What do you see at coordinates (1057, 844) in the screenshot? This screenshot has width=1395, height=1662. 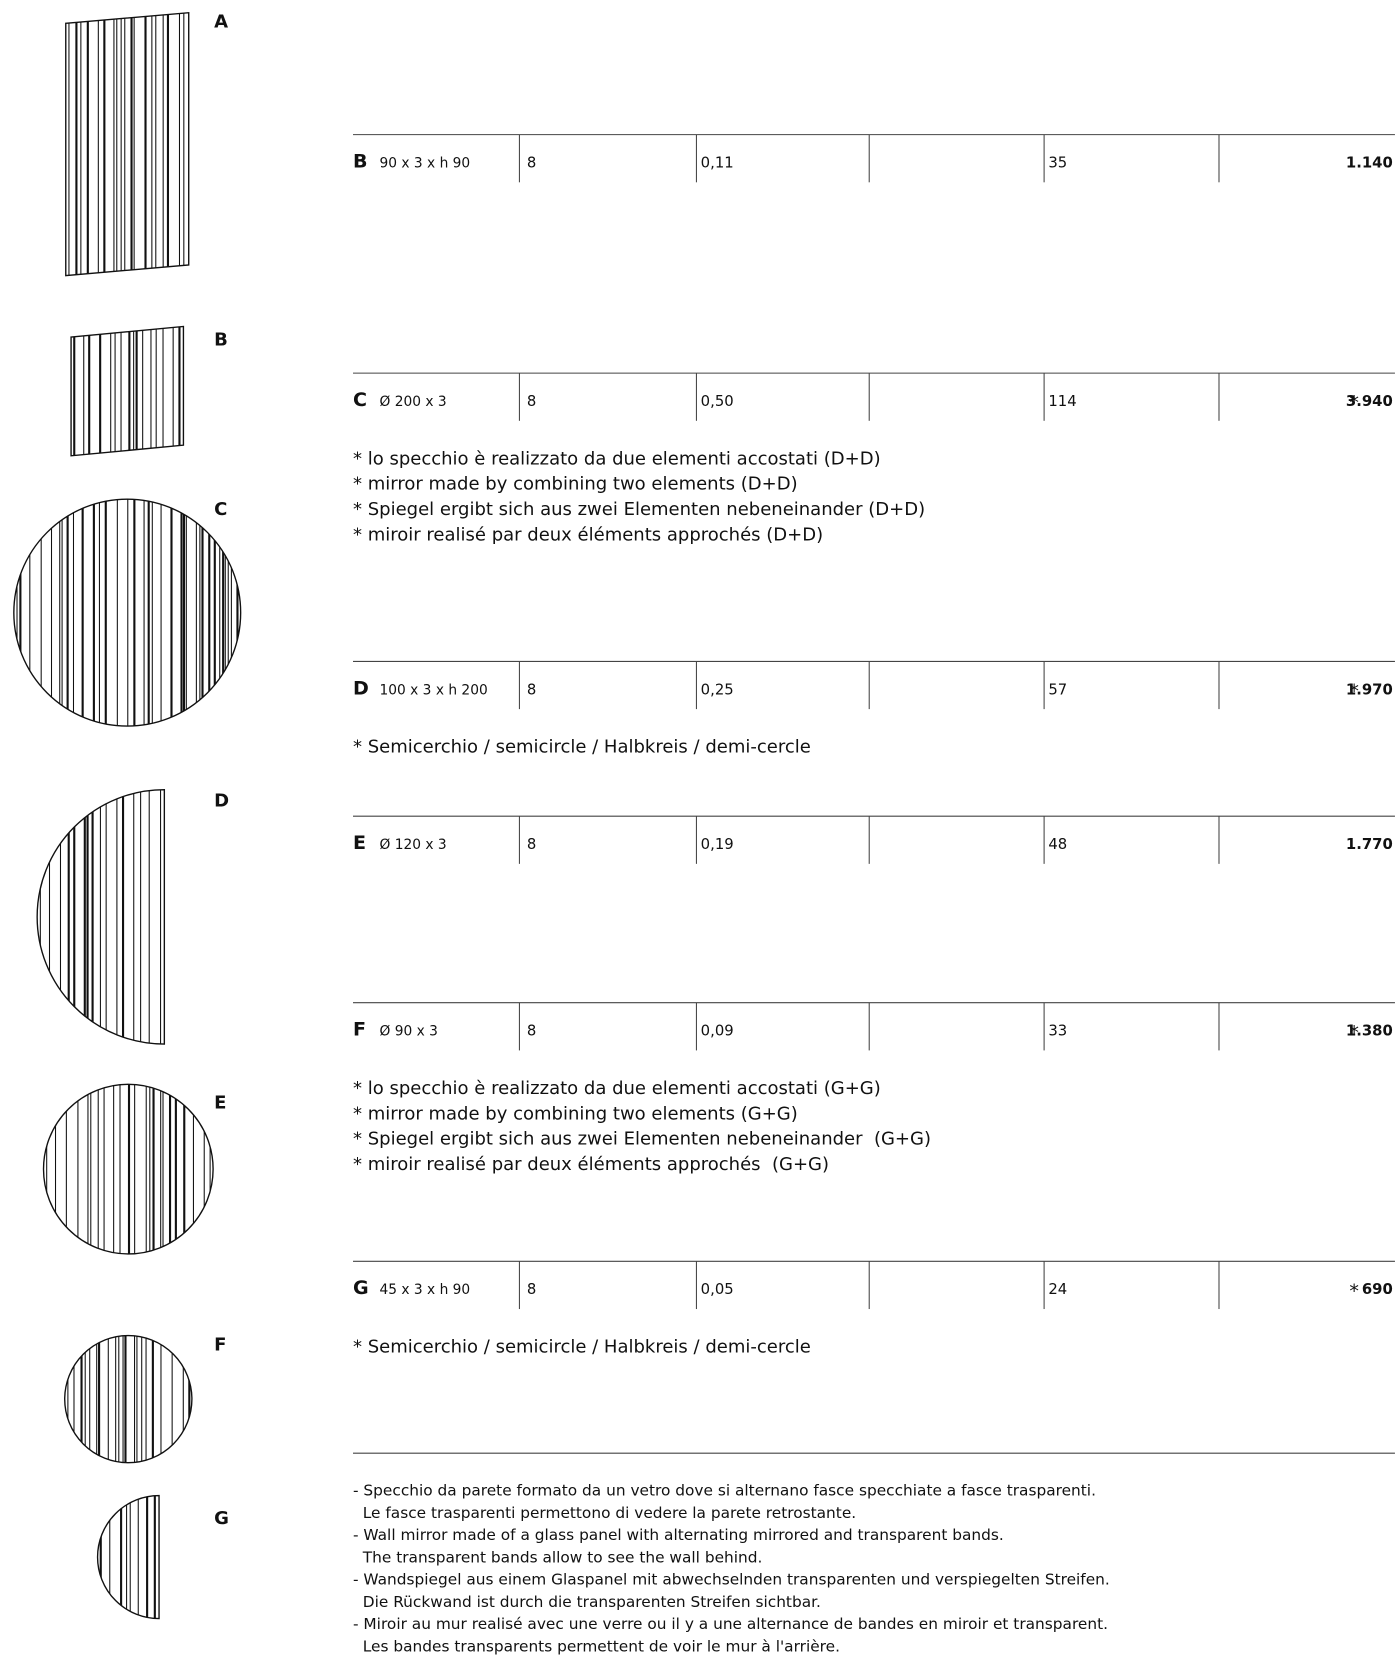 I see `row-cell: 48` at bounding box center [1057, 844].